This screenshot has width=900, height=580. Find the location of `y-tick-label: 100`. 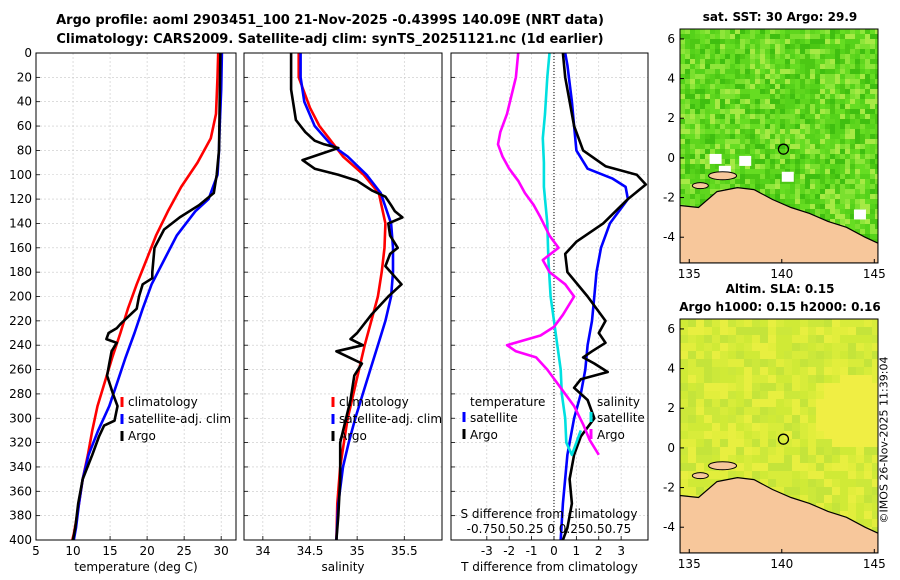

y-tick-label: 100 is located at coordinates (20, 175).